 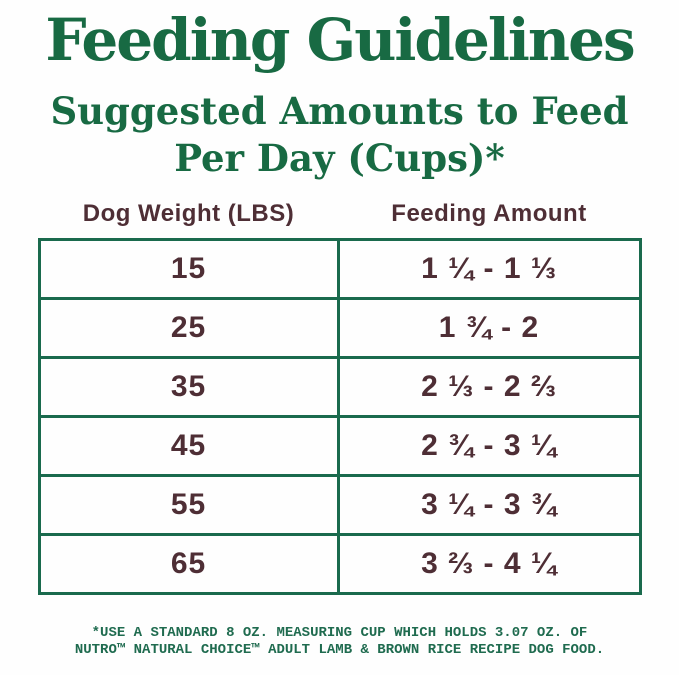 I want to click on weight-cell: 15, so click(x=188, y=269).